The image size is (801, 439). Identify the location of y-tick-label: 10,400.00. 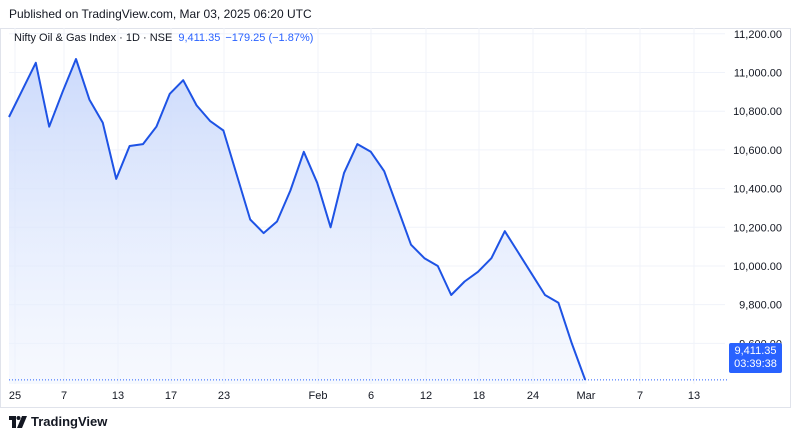
(757, 190).